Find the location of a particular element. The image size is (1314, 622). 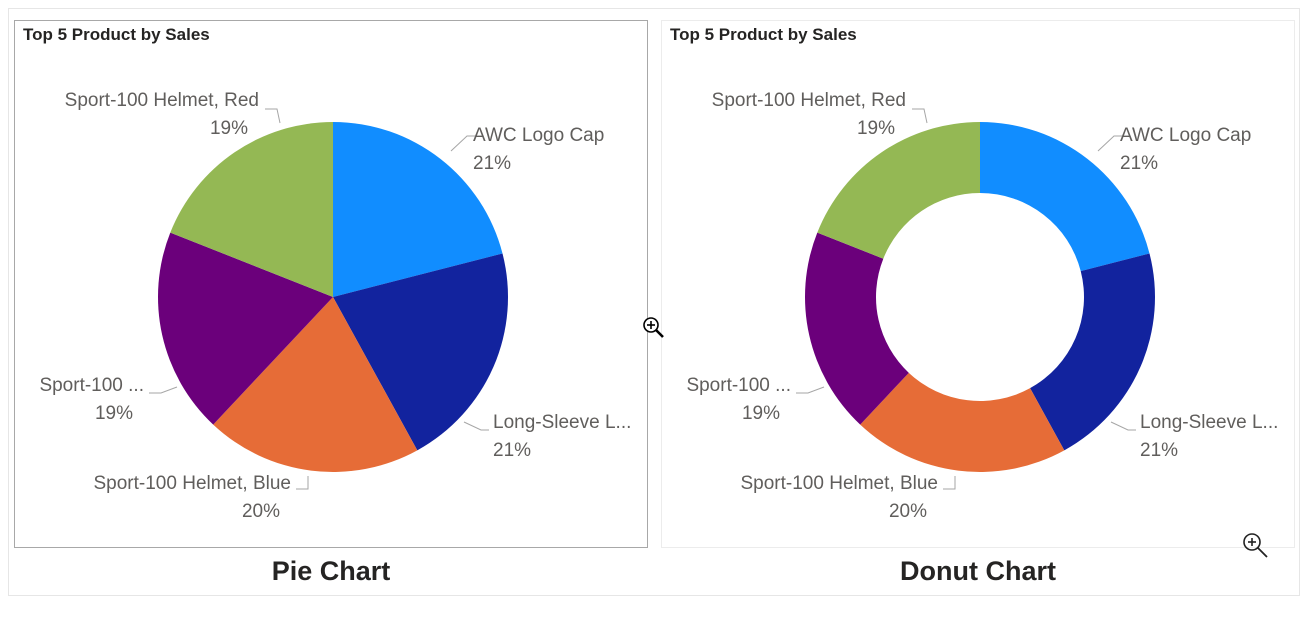

pie-slice-long-sleeve-l is located at coordinates (420, 352).